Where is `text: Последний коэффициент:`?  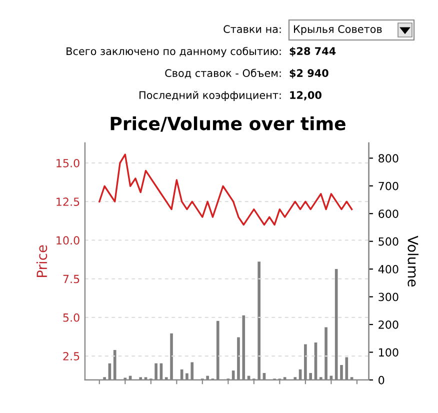
text: Последний коэффициент: is located at coordinates (210, 96).